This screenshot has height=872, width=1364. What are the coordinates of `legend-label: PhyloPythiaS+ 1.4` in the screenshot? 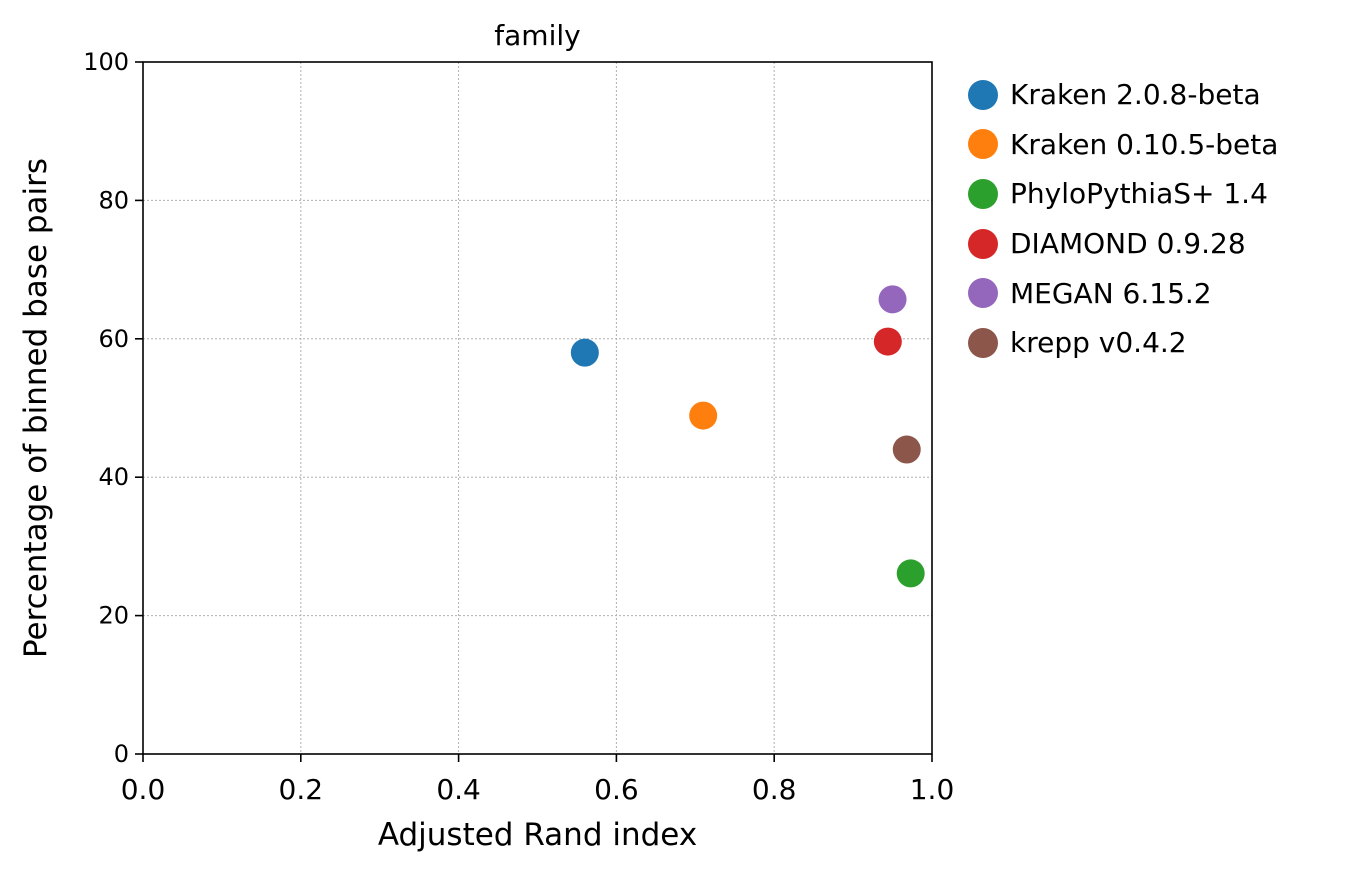 It's located at (1139, 194).